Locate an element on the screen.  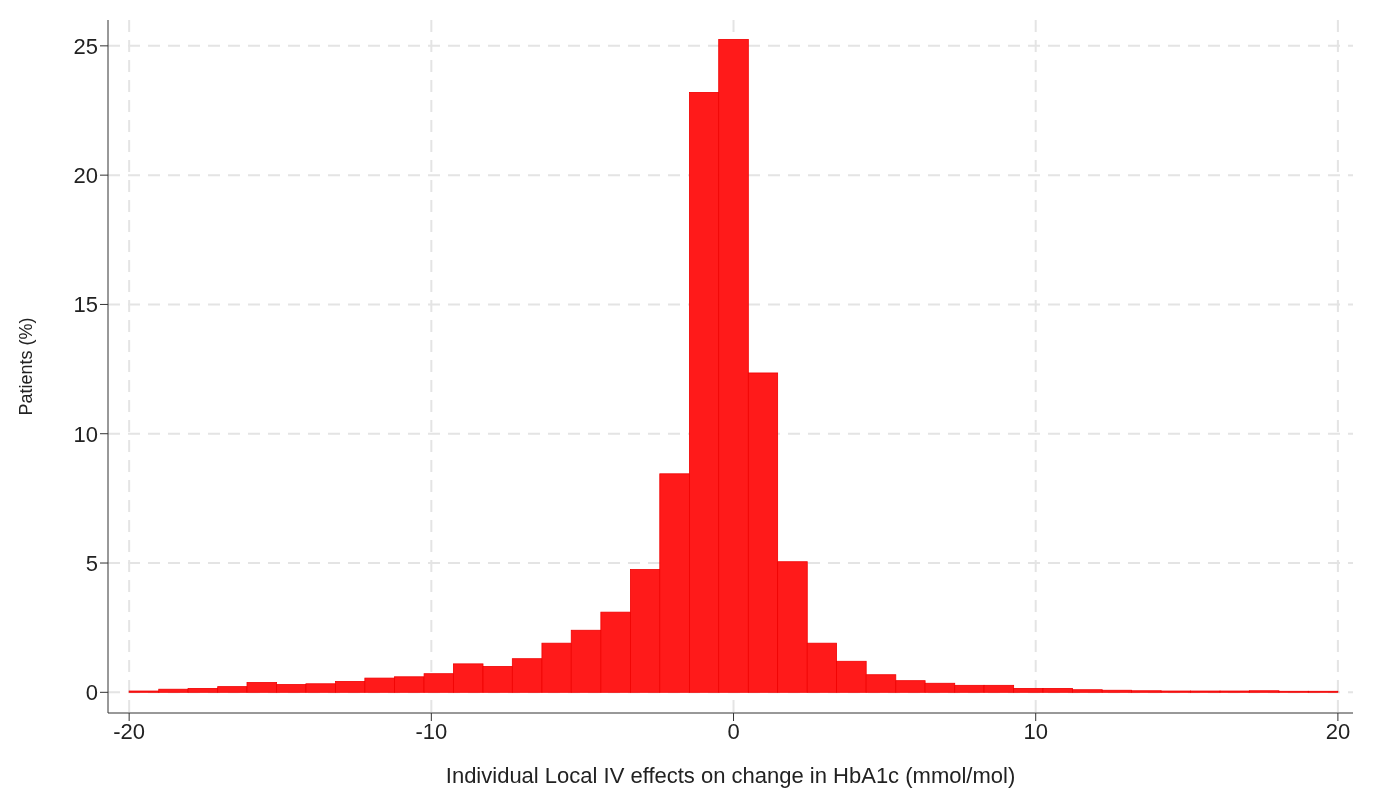
y-axis-title: Patients (%) is located at coordinates (26, 366).